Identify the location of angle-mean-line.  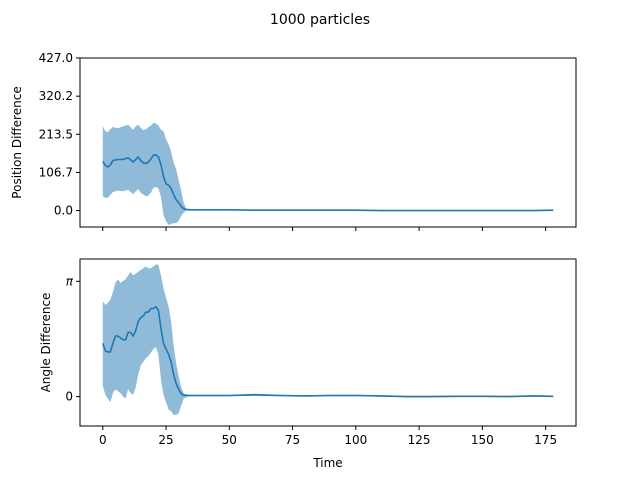
(328, 351).